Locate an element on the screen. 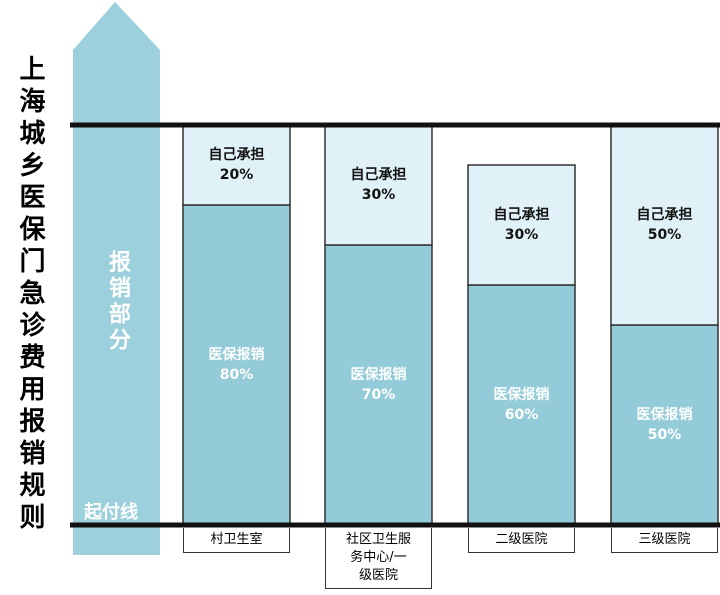 The height and width of the screenshot is (595, 720). category-text: 三级医院 is located at coordinates (664, 539).